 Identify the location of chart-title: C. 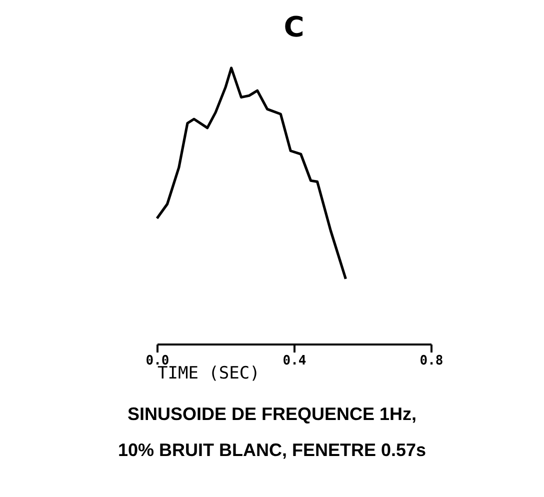
(294, 27).